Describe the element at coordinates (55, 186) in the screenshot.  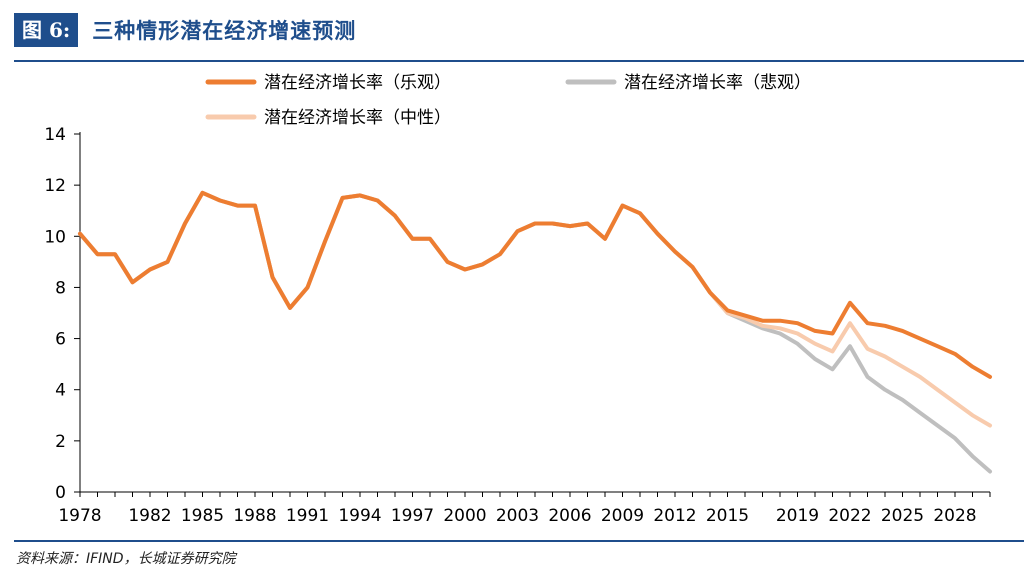
I see `y-tick-label: 12` at that location.